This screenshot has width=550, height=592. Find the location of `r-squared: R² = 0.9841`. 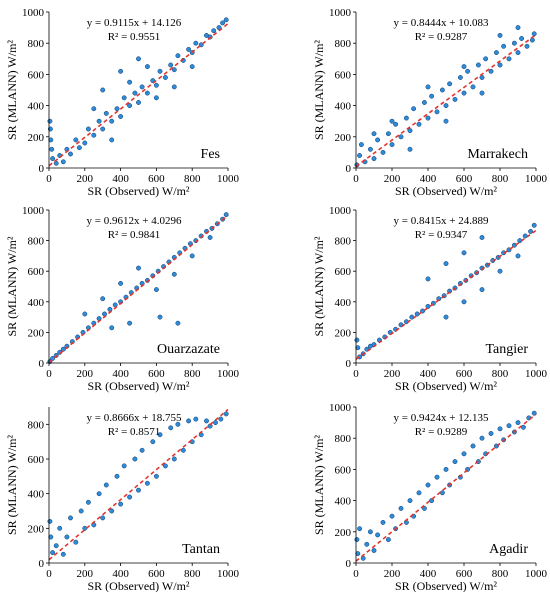

r-squared: R² = 0.9841 is located at coordinates (134, 235).